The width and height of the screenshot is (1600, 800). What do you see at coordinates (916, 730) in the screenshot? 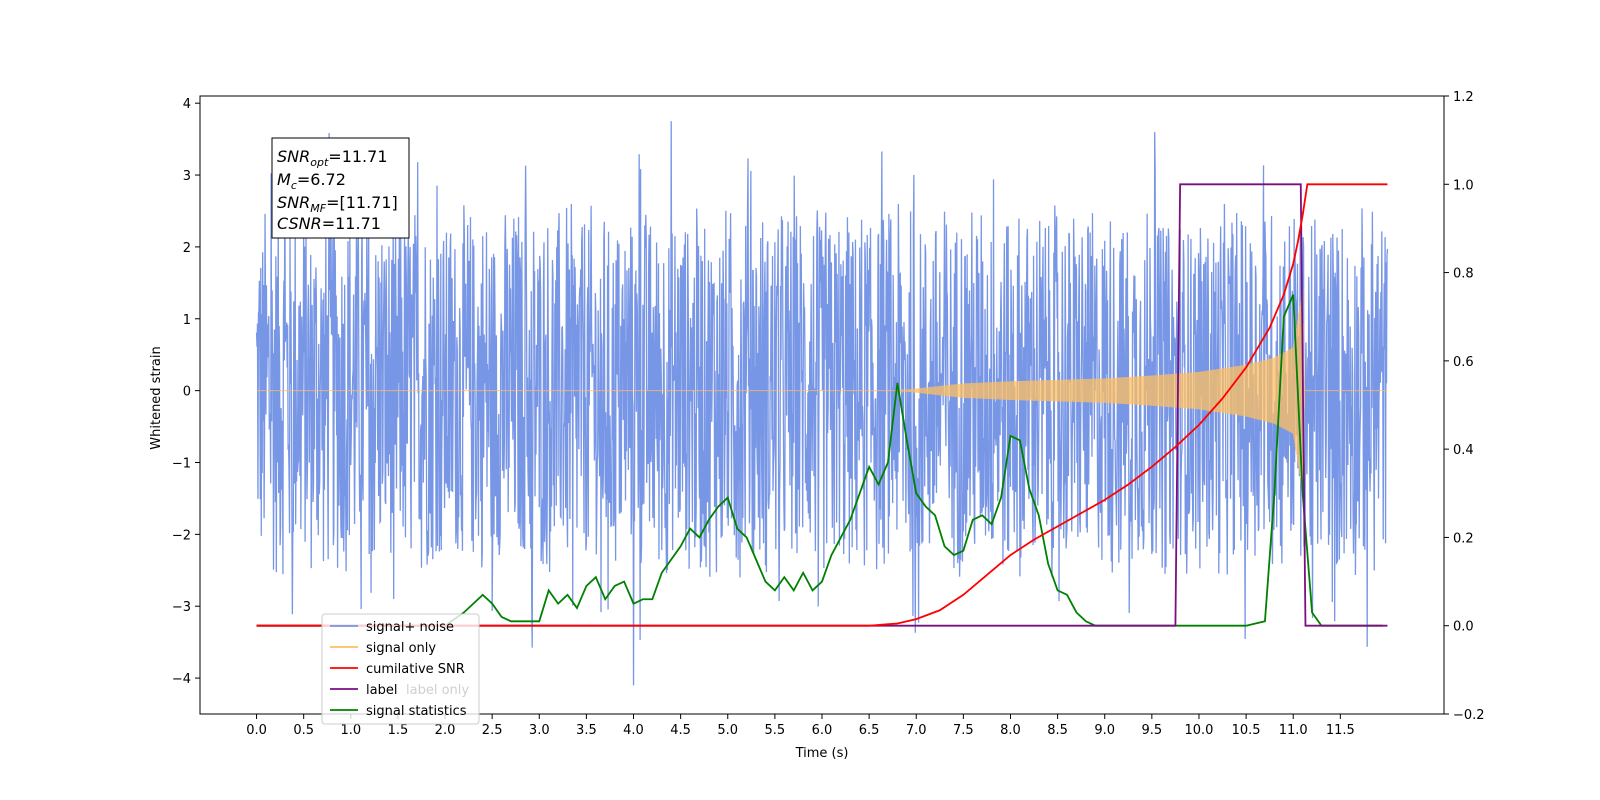
I see `x-tick-label: 7.0` at bounding box center [916, 730].